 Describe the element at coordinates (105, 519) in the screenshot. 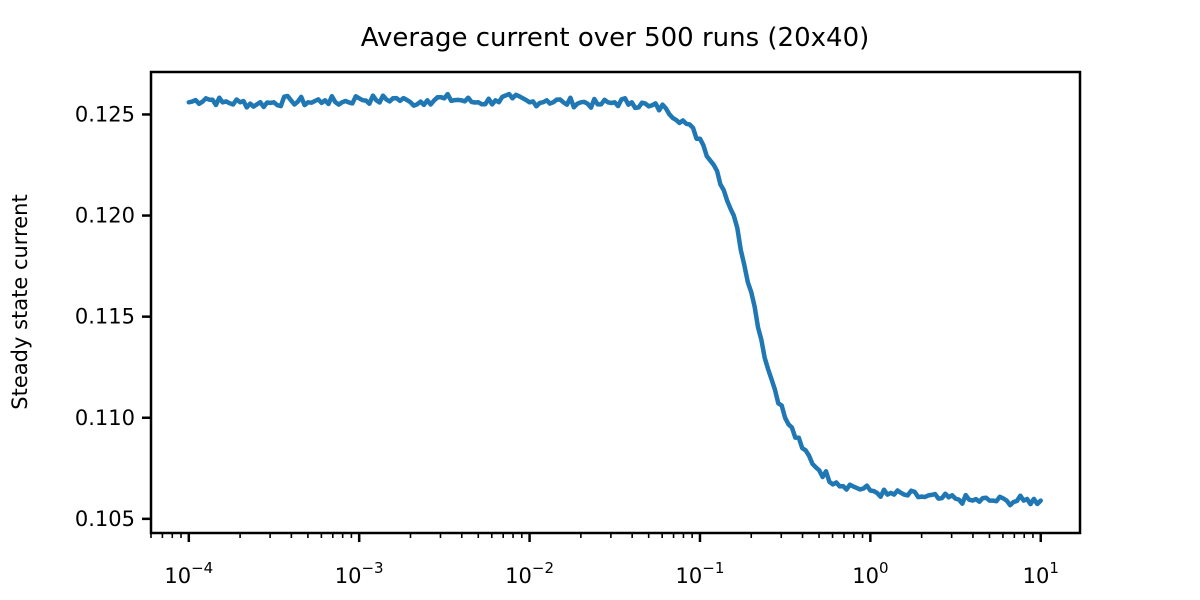

I see `y-tick-label: 0.105` at that location.